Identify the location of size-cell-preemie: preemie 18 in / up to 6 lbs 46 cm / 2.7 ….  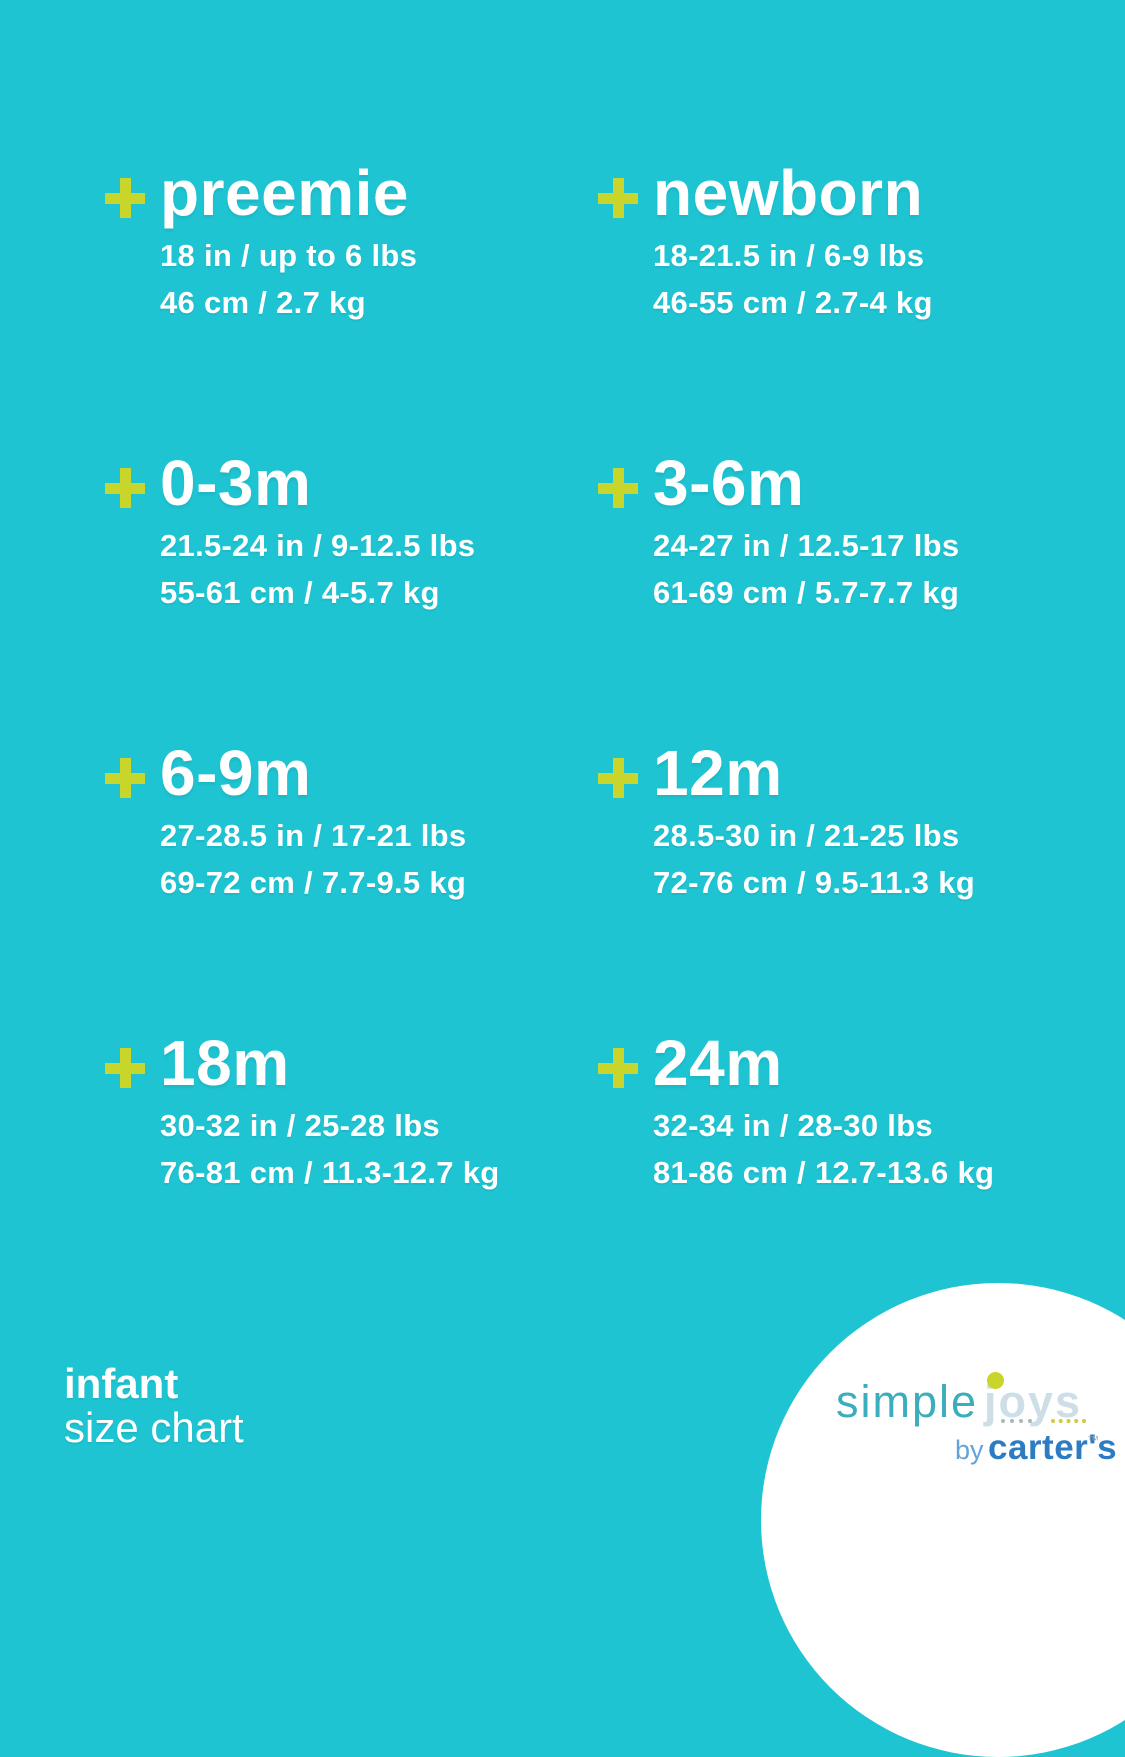
(351, 305).